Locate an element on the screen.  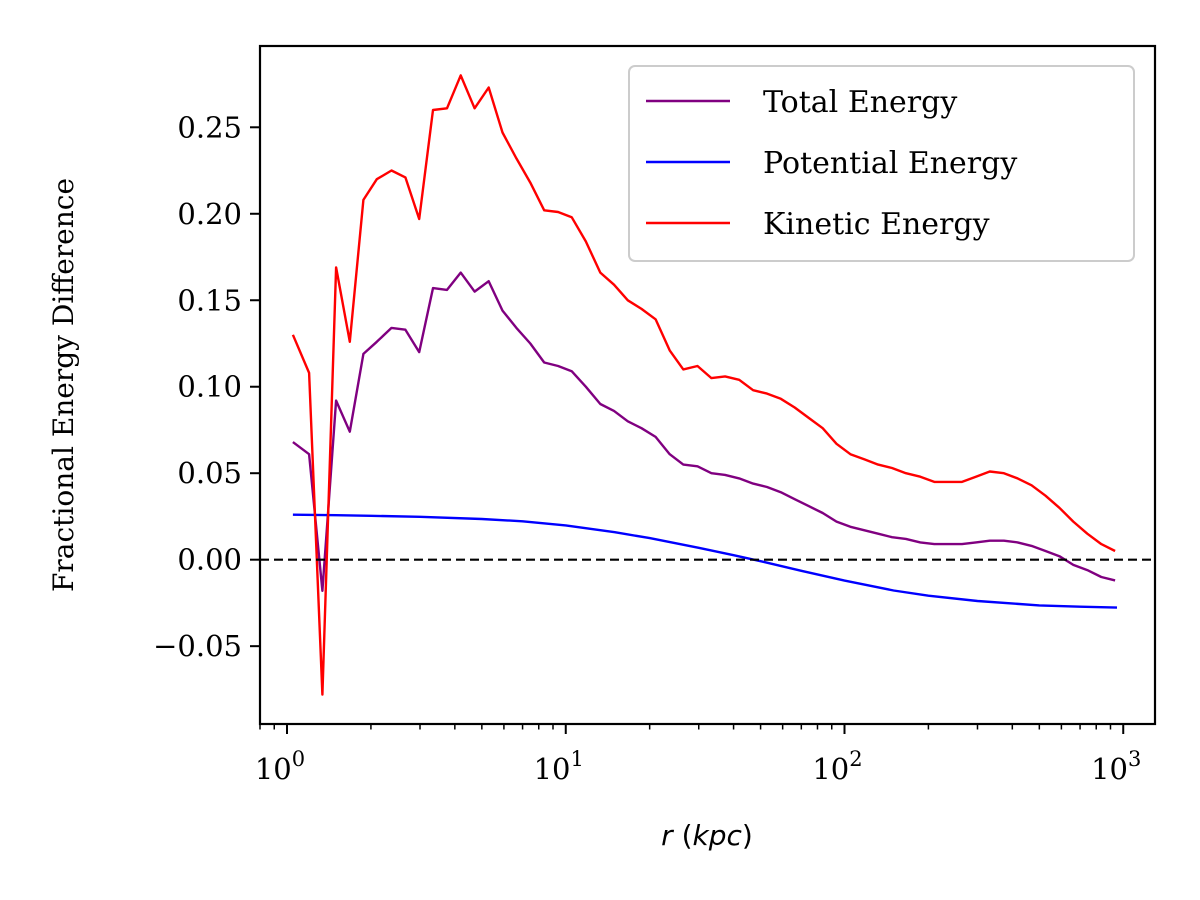
y-axis: −0.05 0.00 0.05 0.10 0.15 0.20 0.25 is located at coordinates (206, 386).